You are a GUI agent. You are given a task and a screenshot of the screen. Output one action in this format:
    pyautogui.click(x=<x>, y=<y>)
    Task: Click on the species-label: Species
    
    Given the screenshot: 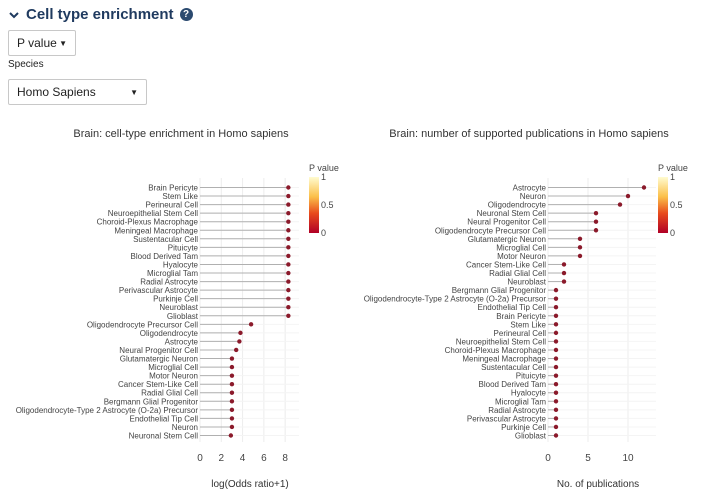 What is the action you would take?
    pyautogui.click(x=26, y=64)
    